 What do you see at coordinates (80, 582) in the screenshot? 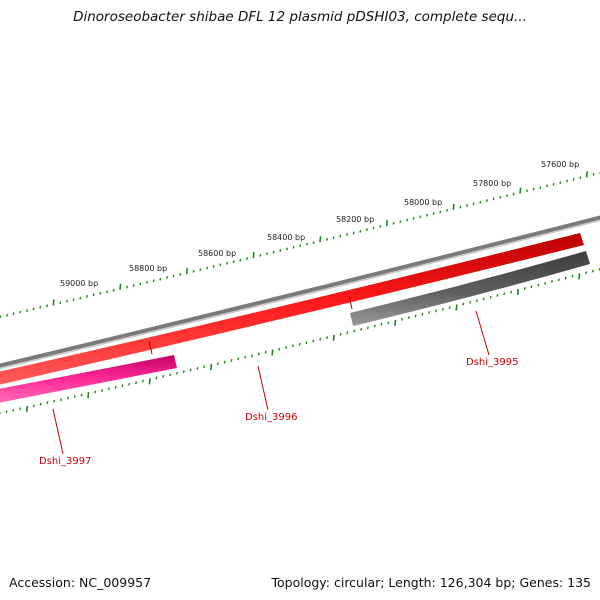
I see `accession-text: Accession: NC_009957` at bounding box center [80, 582].